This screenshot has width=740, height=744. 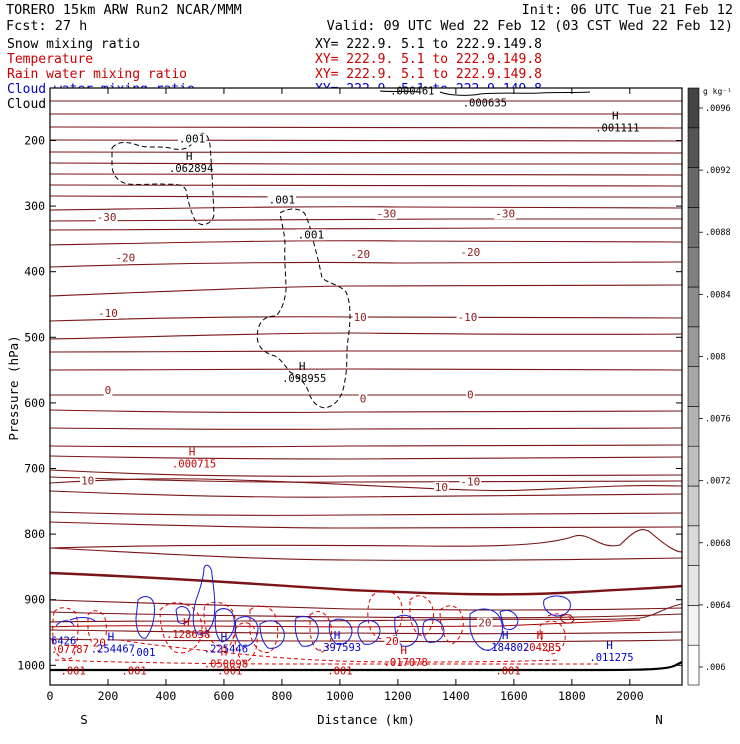 I want to click on maximum-value: .000715, so click(x=194, y=464).